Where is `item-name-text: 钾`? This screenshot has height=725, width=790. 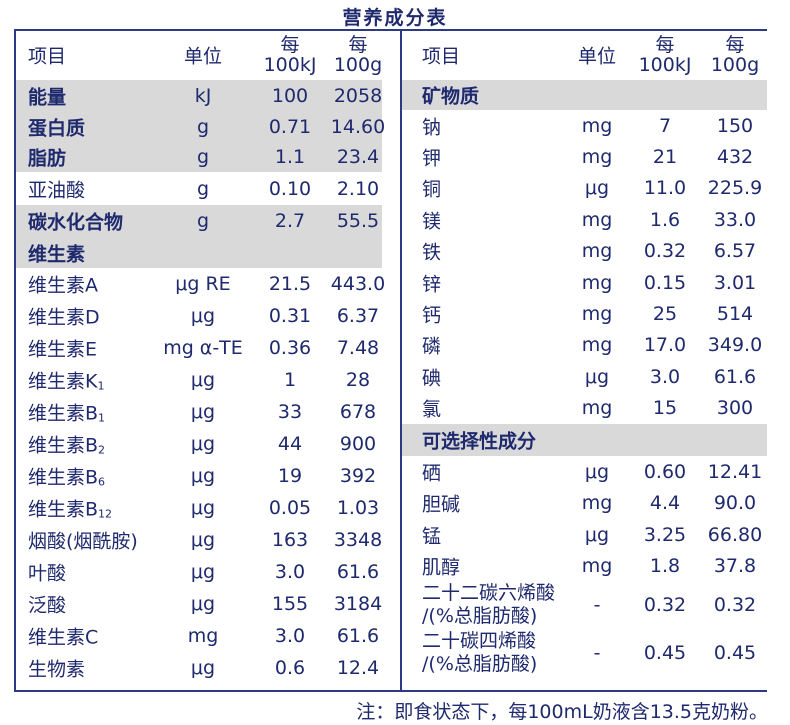 item-name-text: 钾 is located at coordinates (432, 158).